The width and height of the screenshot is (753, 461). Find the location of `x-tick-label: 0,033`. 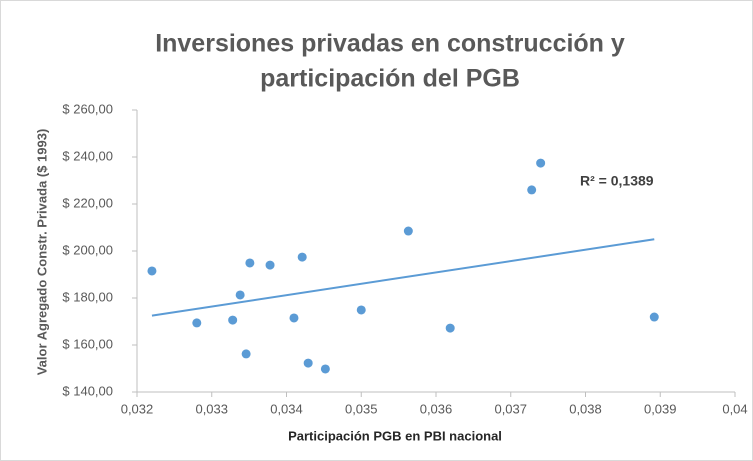

x-tick-label: 0,033 is located at coordinates (211, 408).